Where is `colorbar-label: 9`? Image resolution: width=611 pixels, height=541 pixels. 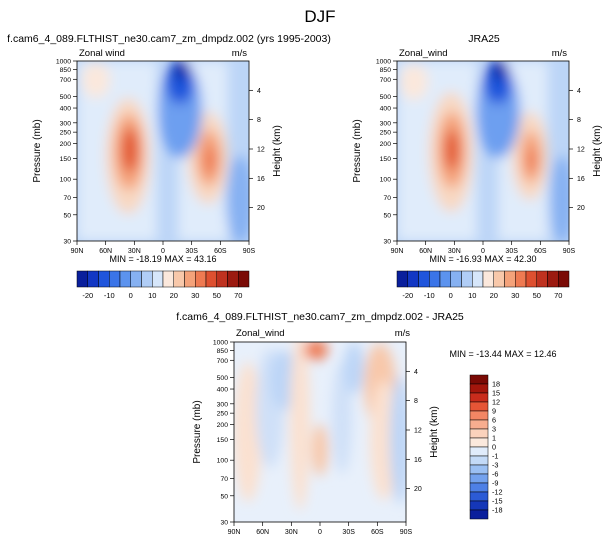 colorbar-label: 9 is located at coordinates (494, 411).